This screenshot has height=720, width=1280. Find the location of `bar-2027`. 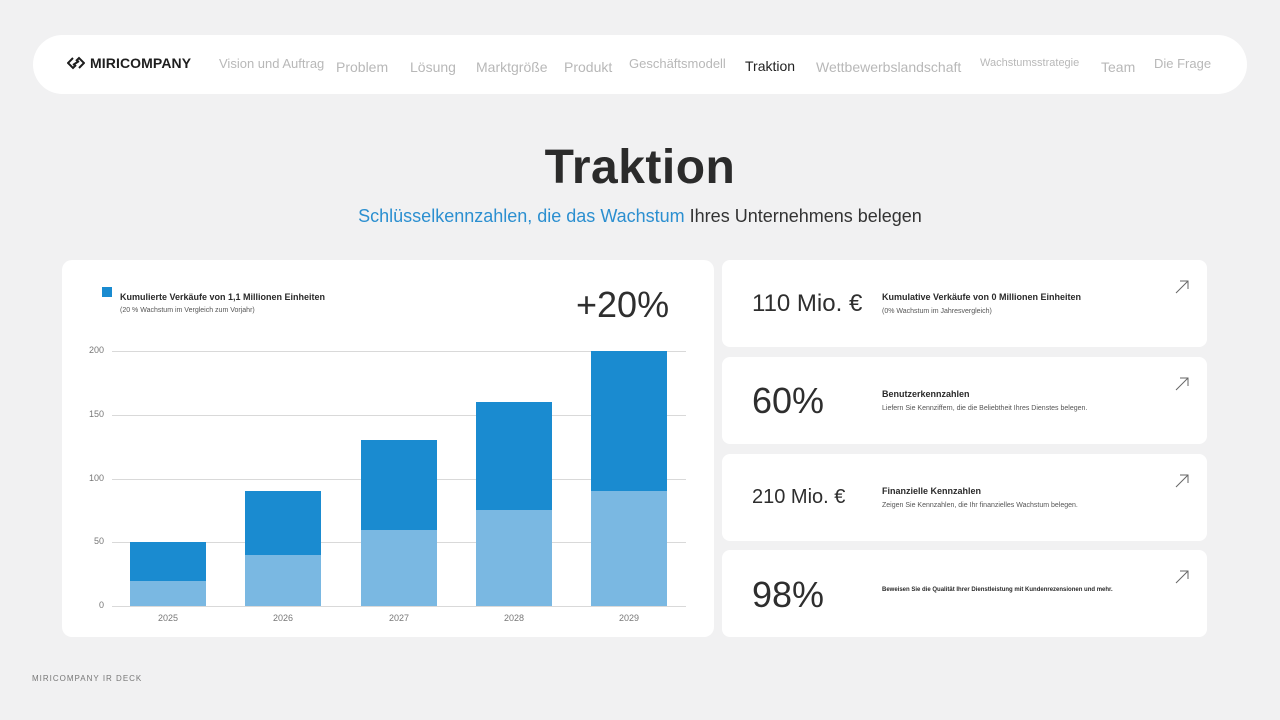

bar-2027 is located at coordinates (399, 523).